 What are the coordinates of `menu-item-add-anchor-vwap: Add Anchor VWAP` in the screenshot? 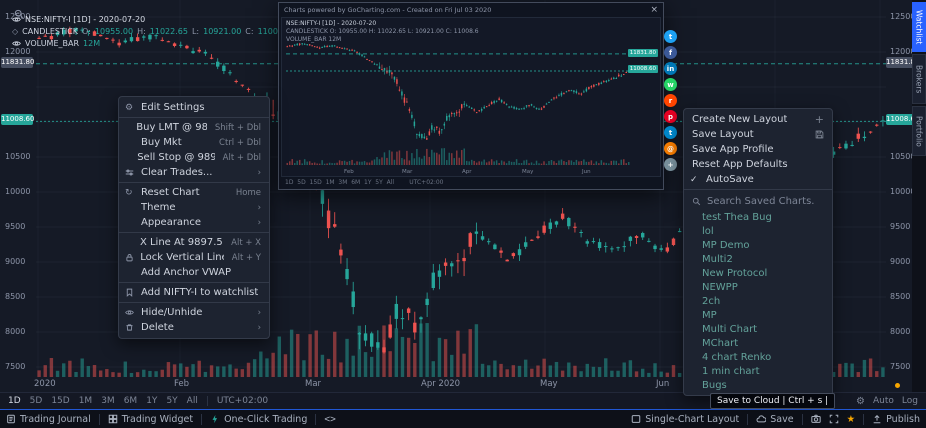 It's located at (186, 272).